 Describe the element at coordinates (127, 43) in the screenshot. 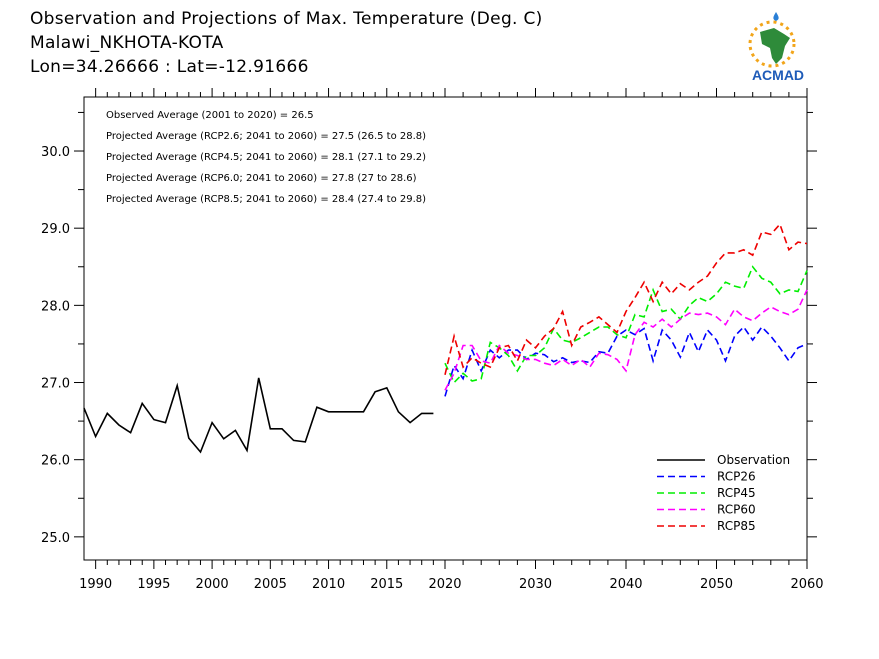

I see `station-name: Malawi_NKHOTA-KOTA` at that location.